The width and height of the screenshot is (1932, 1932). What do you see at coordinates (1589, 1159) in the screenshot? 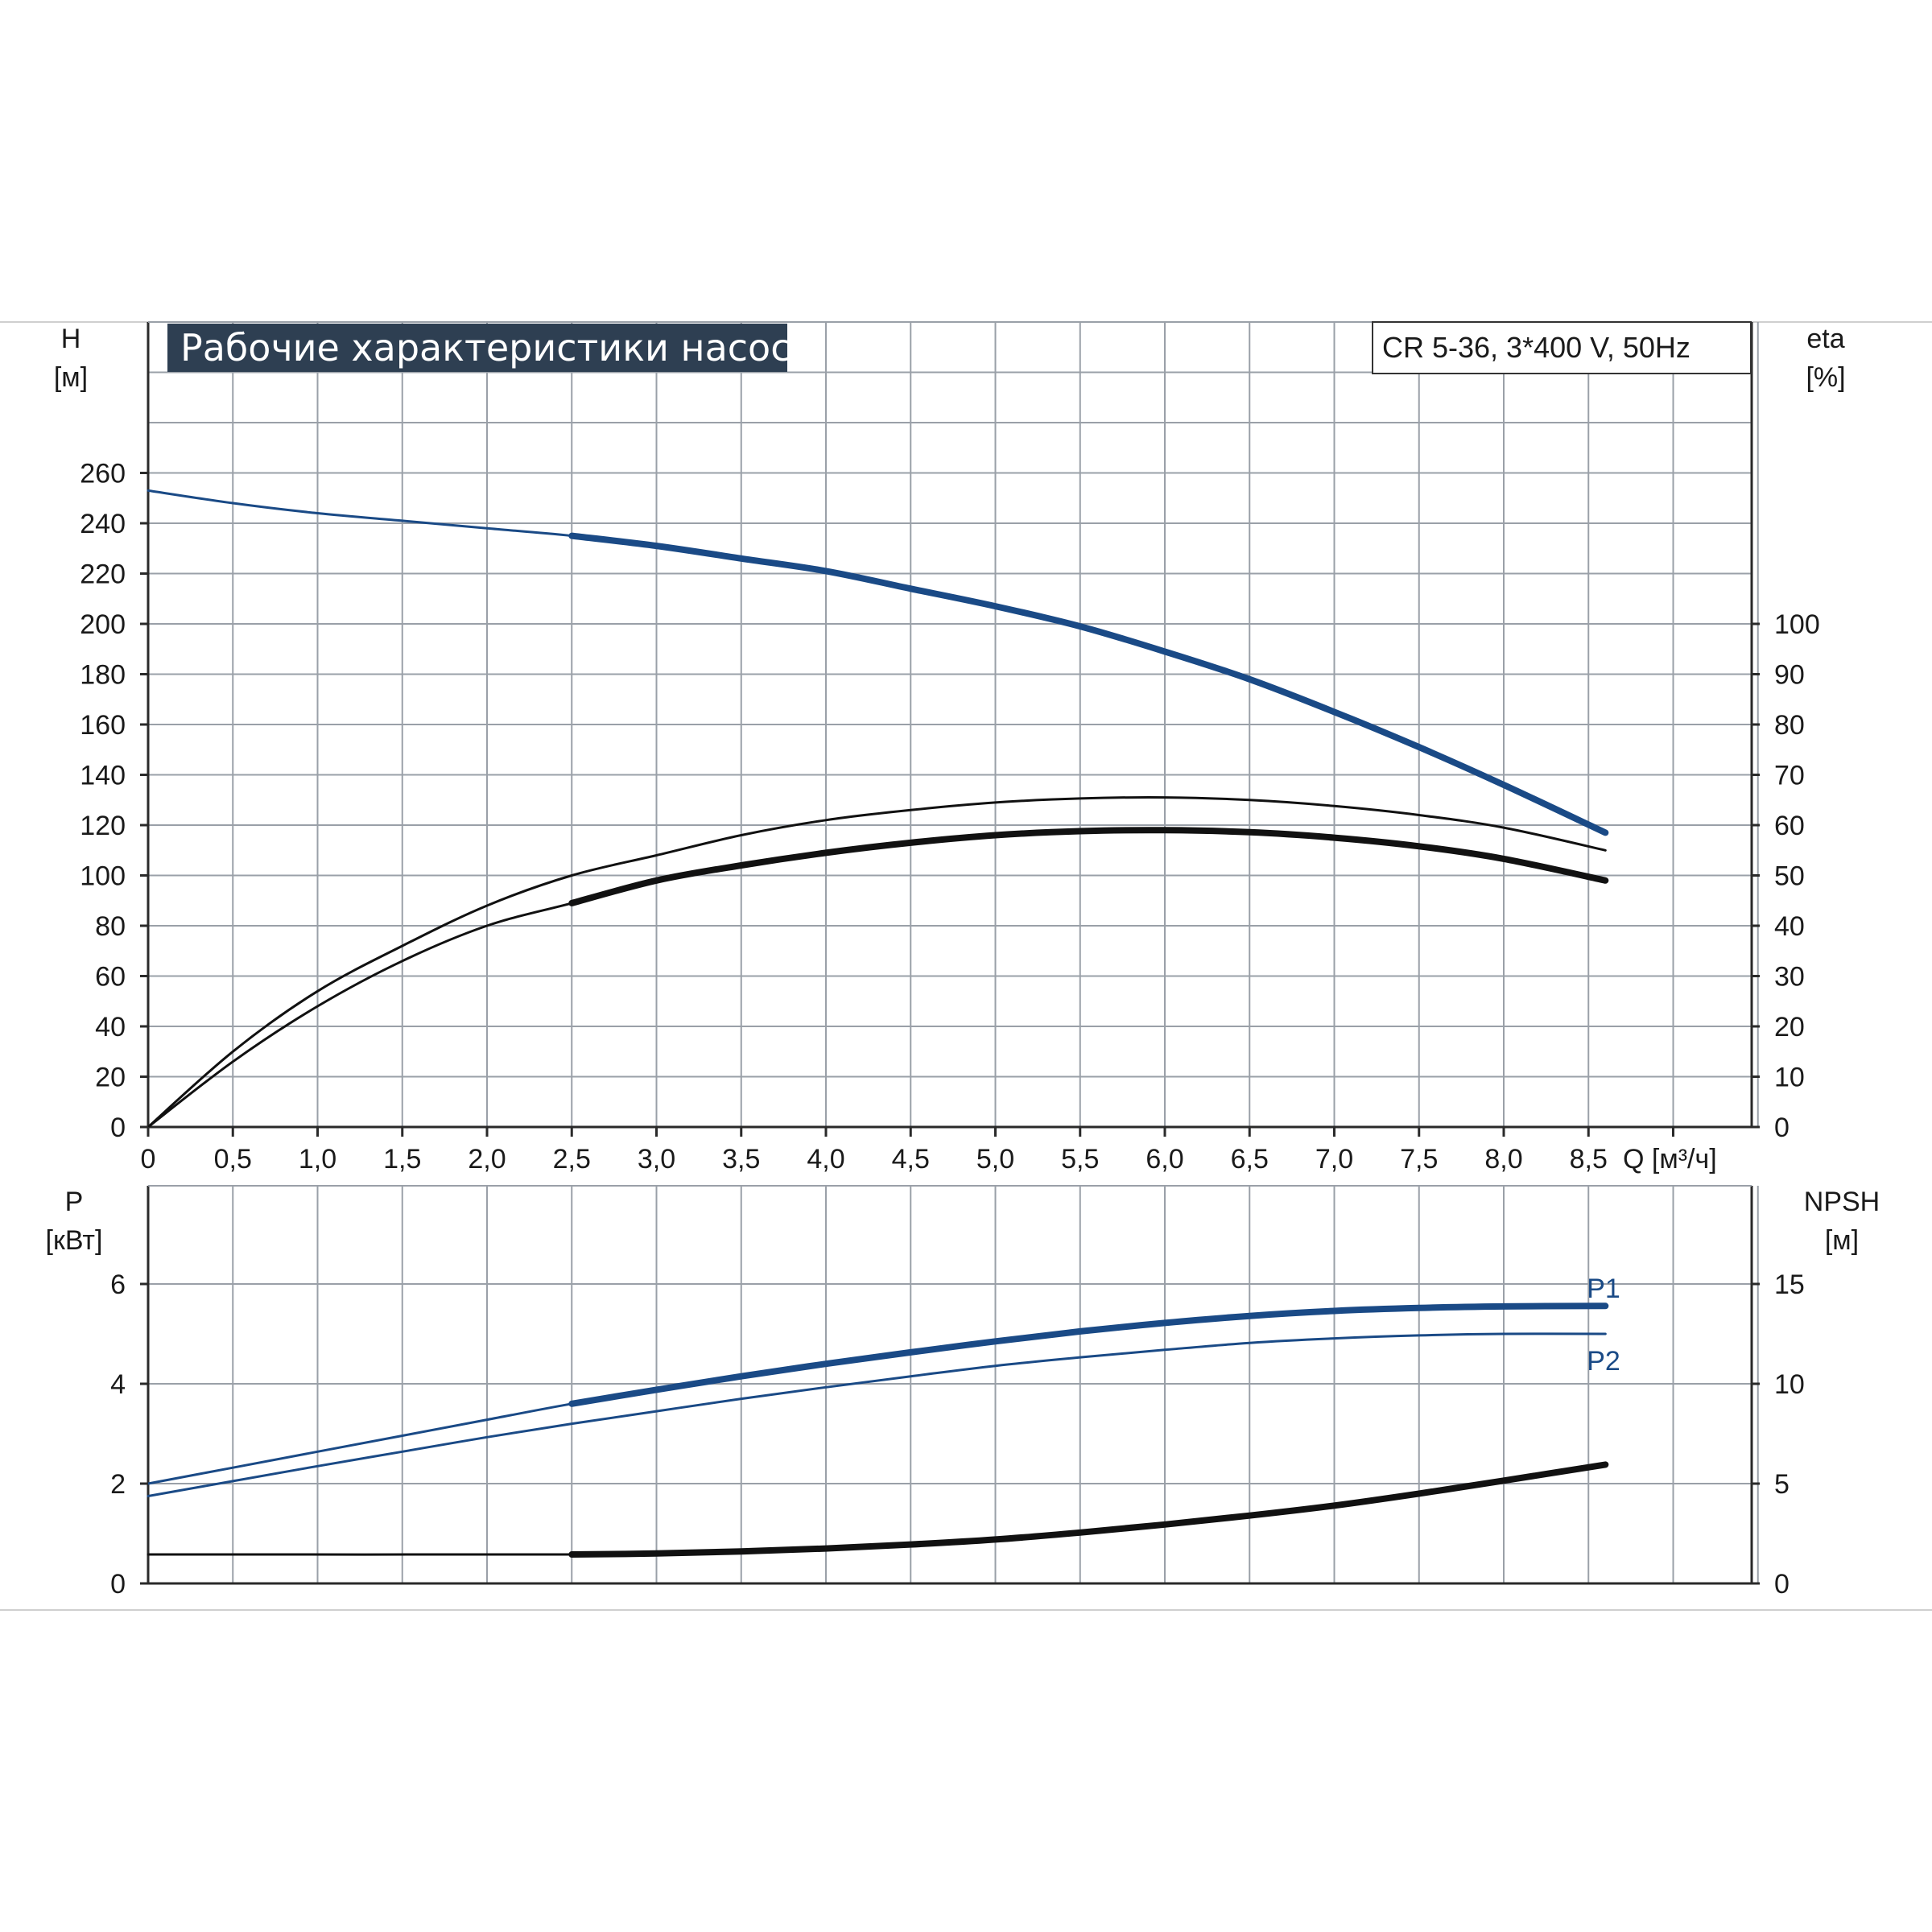
I see `x-tick-label: 8,5` at bounding box center [1589, 1159].